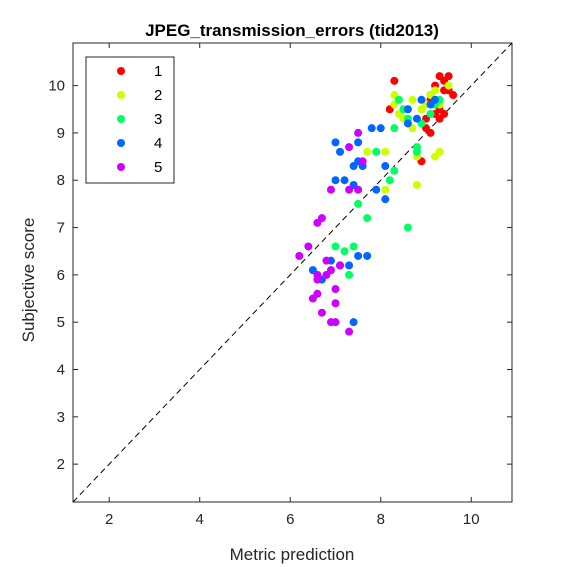  What do you see at coordinates (158, 95) in the screenshot?
I see `legend-label: 2` at bounding box center [158, 95].